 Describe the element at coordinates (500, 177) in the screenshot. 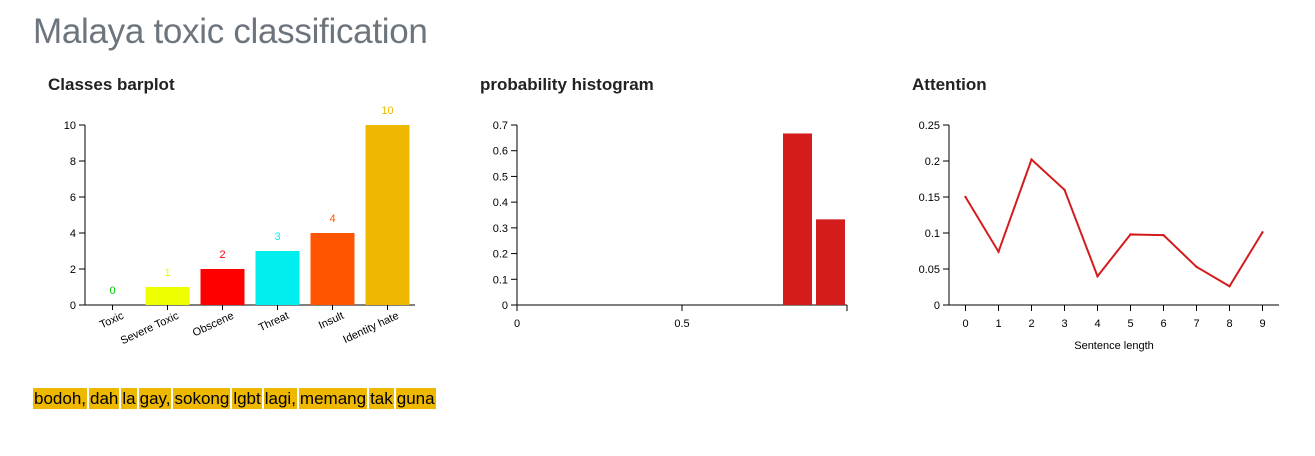

I see `y-tick-label: 0.5` at that location.